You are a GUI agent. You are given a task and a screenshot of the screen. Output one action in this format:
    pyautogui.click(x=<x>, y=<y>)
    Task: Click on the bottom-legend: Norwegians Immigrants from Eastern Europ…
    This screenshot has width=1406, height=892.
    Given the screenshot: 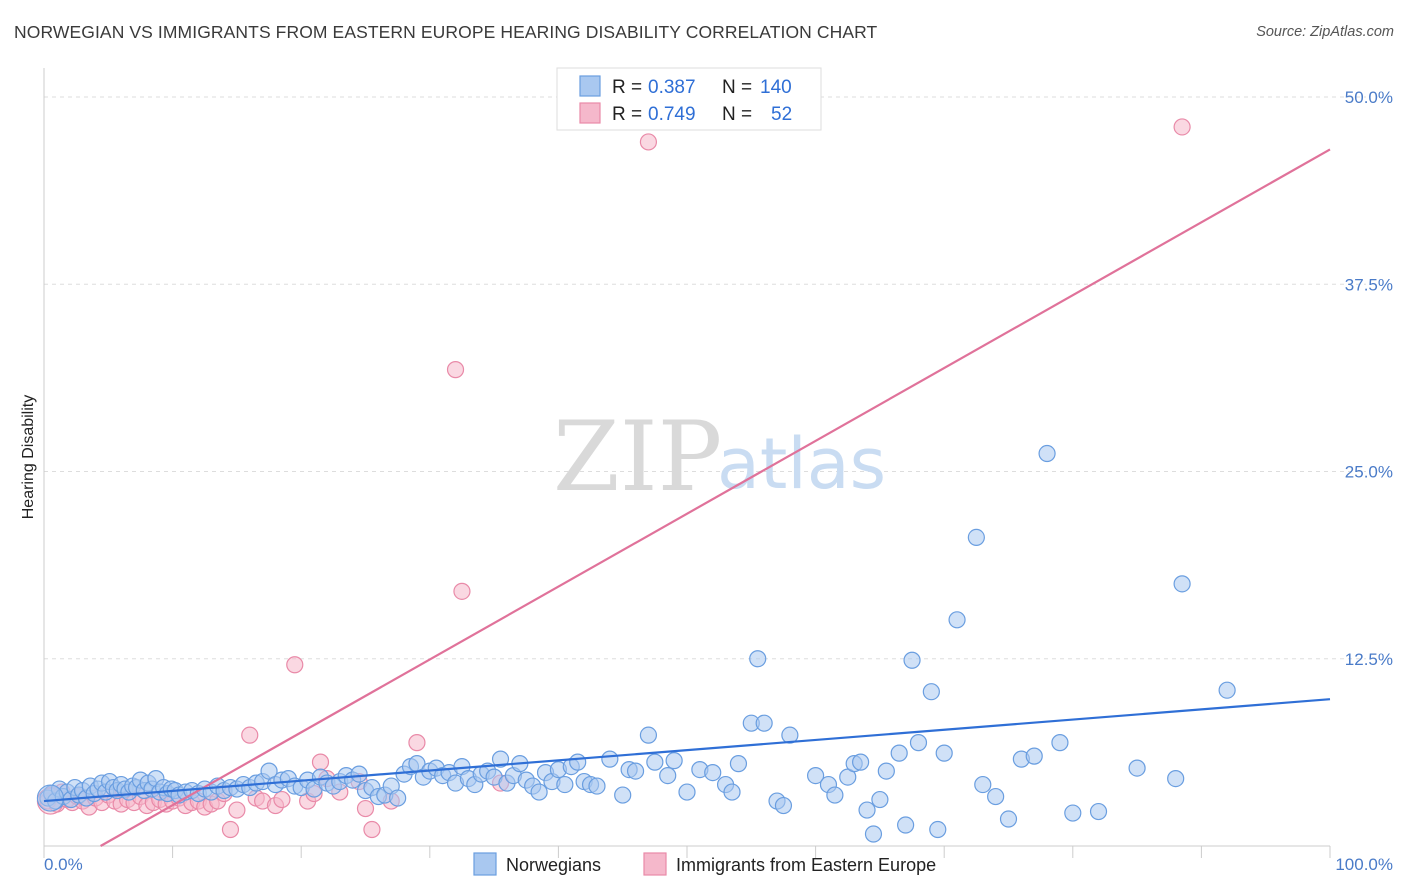 What is the action you would take?
    pyautogui.click(x=704, y=864)
    